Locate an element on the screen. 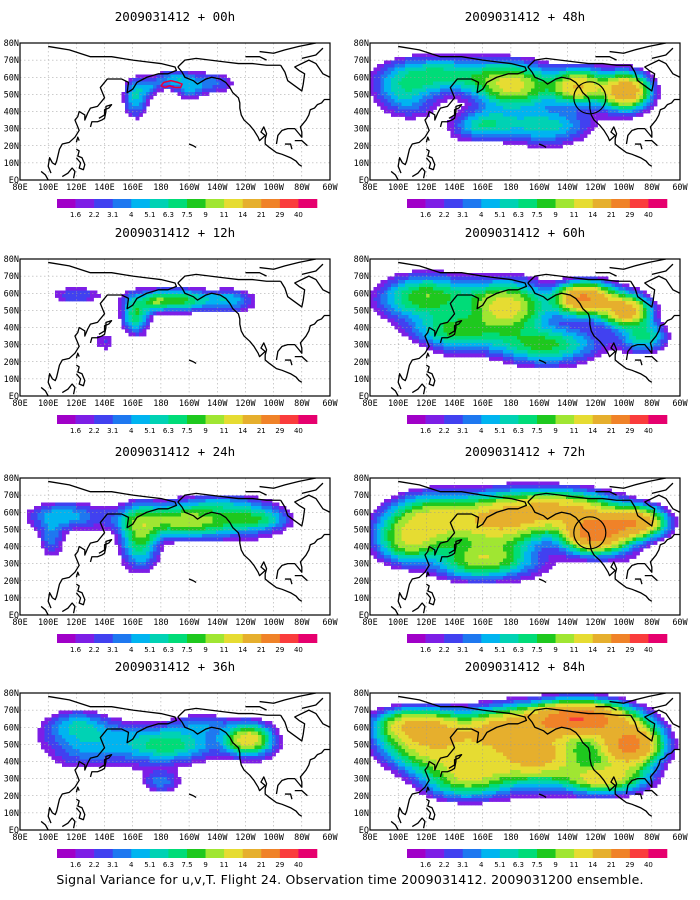 This screenshot has height=900, width=700. lon-tick-label: 160E is located at coordinates (482, 623).